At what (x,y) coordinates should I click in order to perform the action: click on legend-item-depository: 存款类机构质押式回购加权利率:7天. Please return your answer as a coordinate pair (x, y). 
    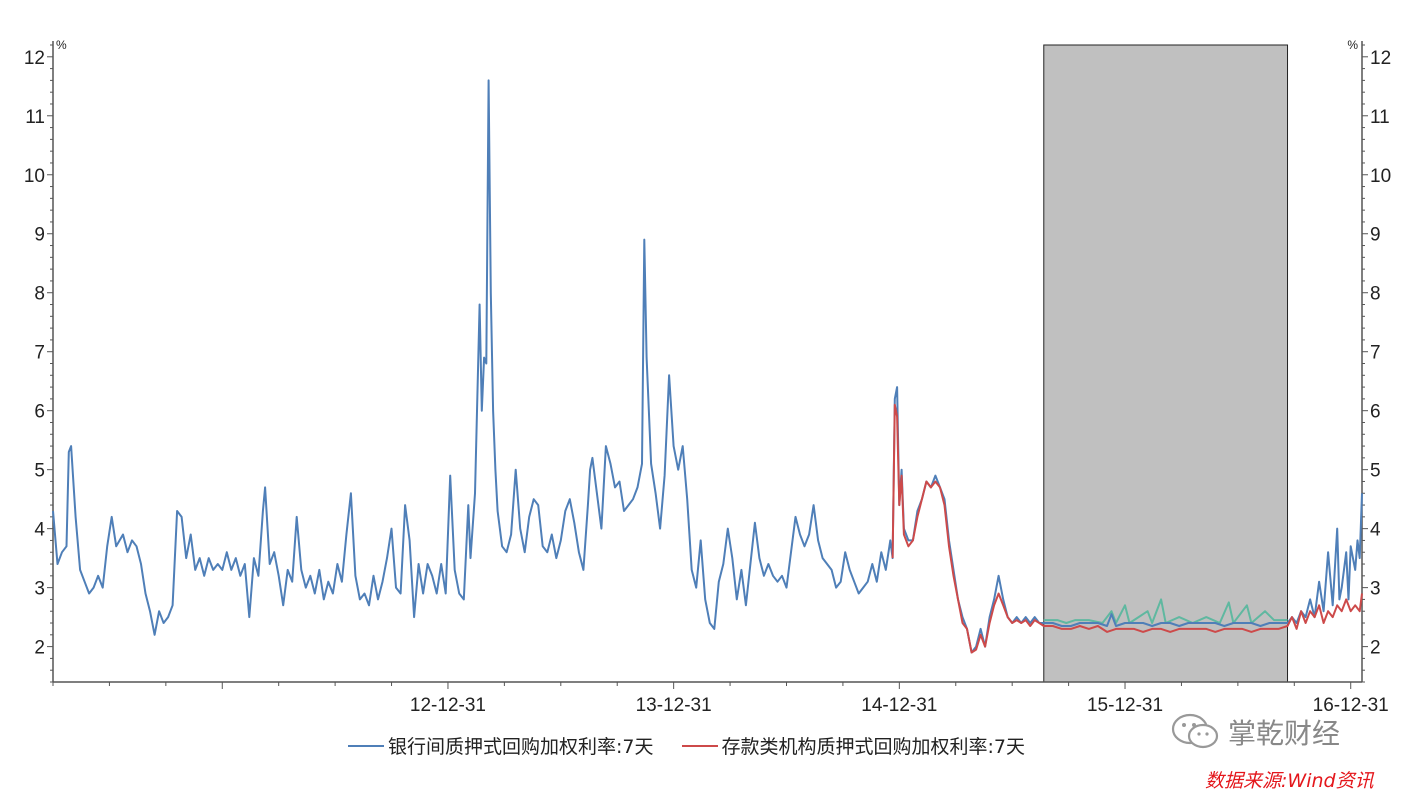
    Looking at the image, I should click on (853, 745).